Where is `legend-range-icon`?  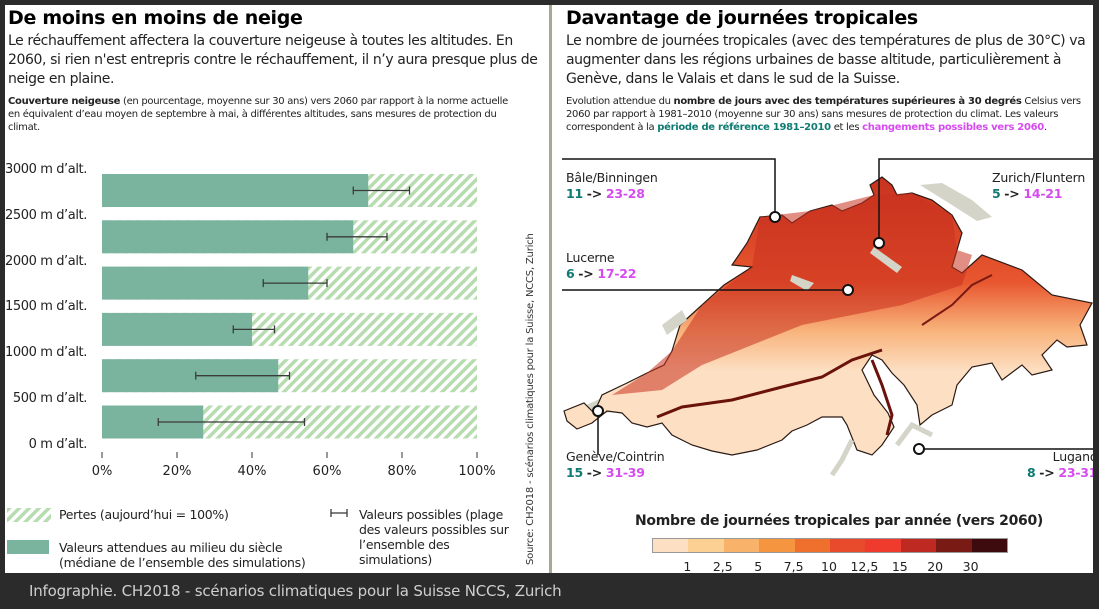 legend-range-icon is located at coordinates (339, 513).